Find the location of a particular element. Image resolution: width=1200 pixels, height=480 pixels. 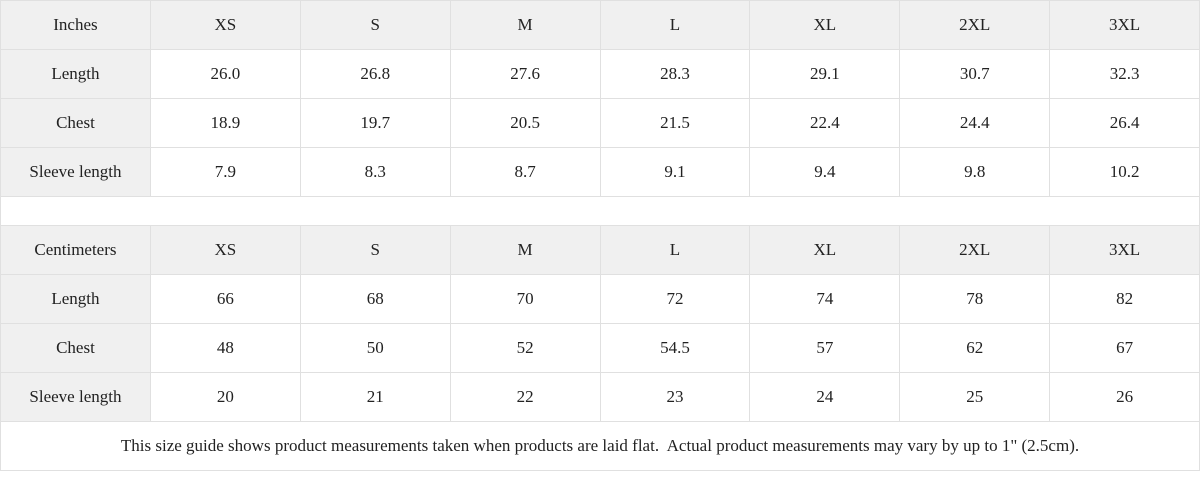

measurement-value: 30.7 is located at coordinates (975, 74).